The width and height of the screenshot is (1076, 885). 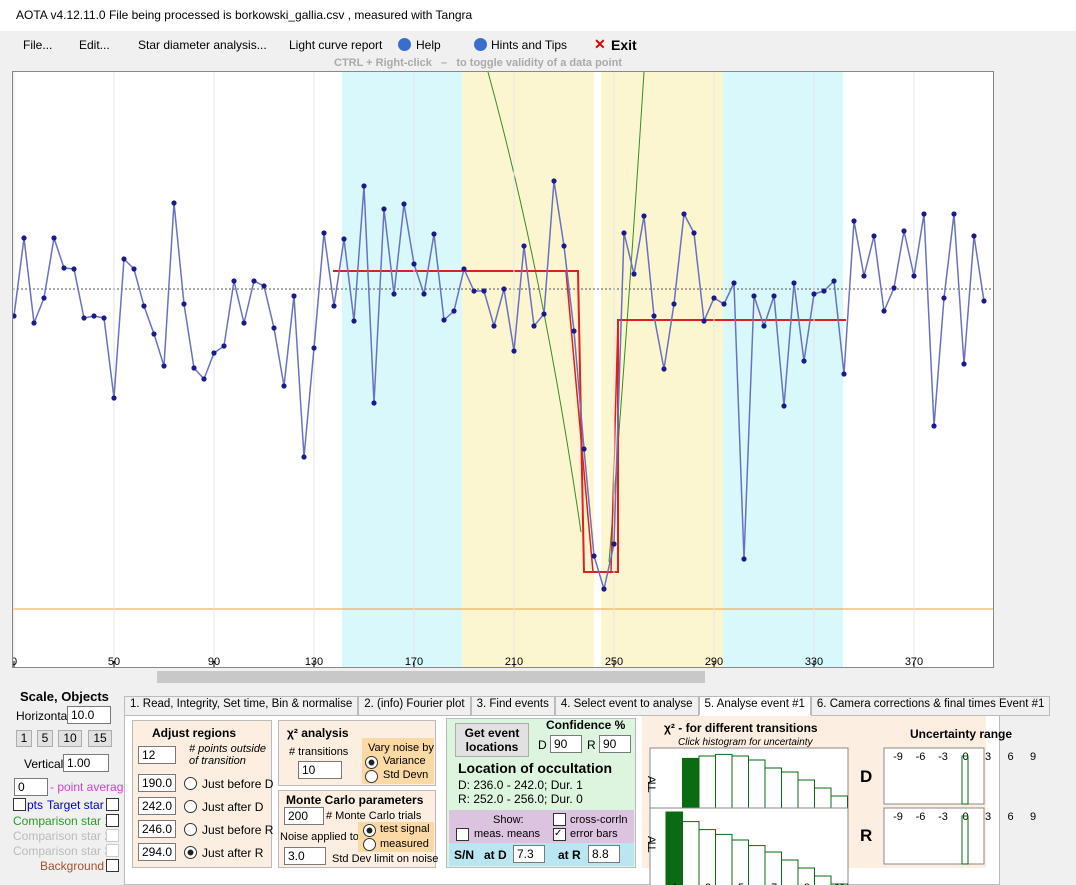 What do you see at coordinates (464, 855) in the screenshot?
I see `sn-label: S/N` at bounding box center [464, 855].